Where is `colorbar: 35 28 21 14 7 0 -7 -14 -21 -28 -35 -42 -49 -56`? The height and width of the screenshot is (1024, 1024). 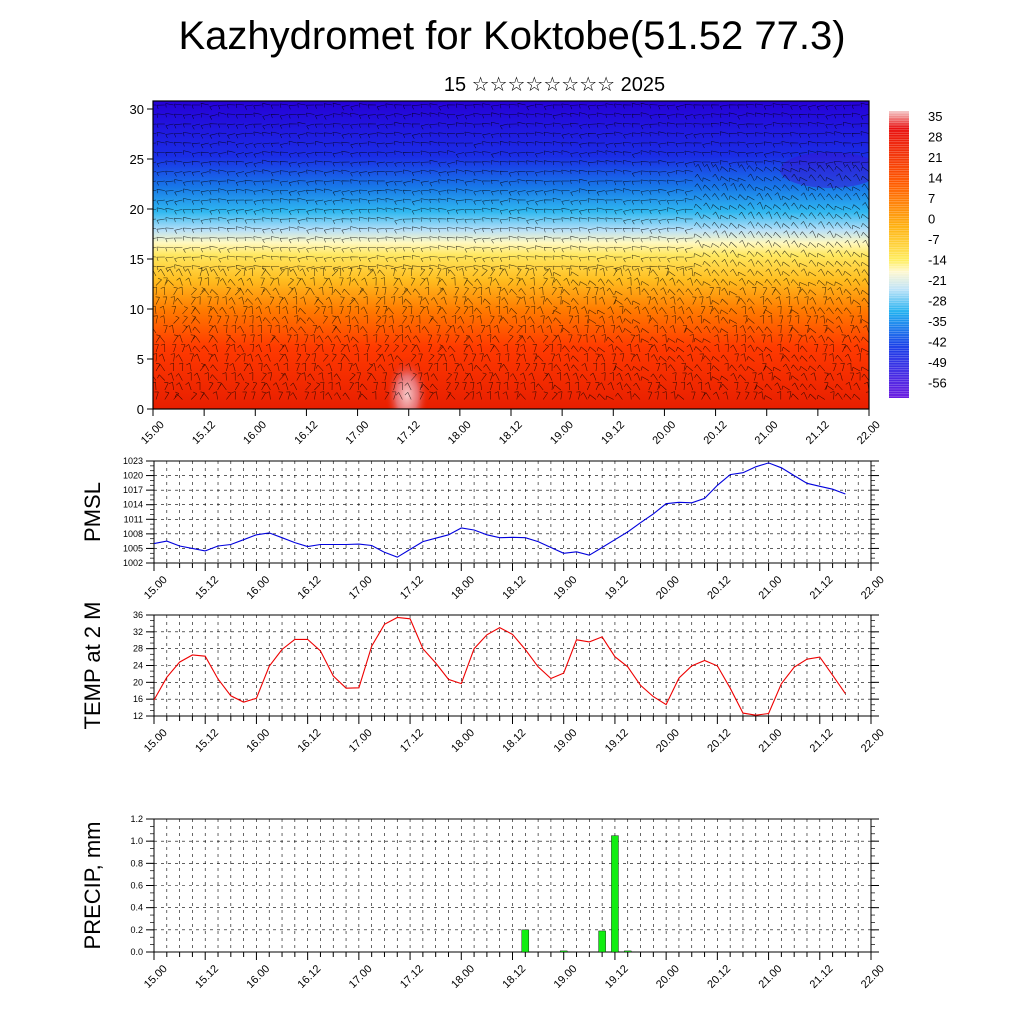
colorbar: 35 28 21 14 7 0 -7 -14 -21 -28 -35 -42 -49 -56 is located at coordinates (918, 253).